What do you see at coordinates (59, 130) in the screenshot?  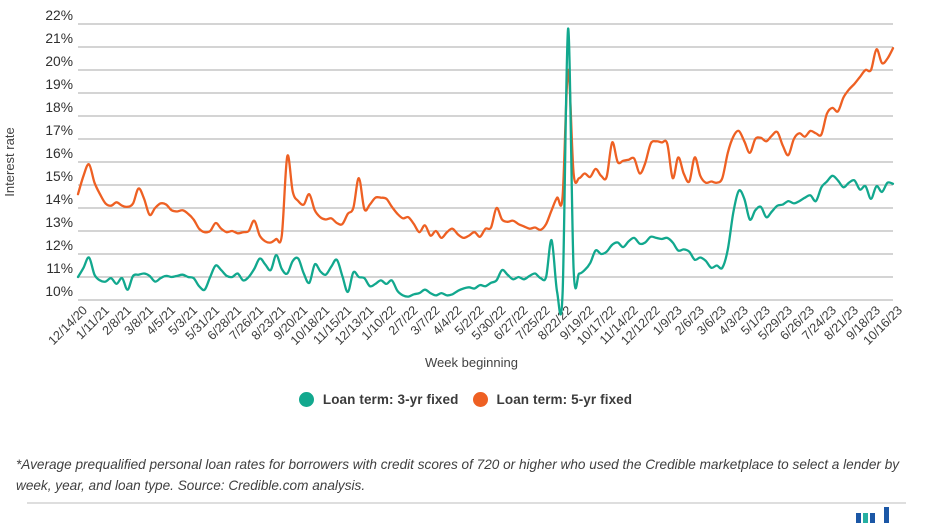 I see `y-axis-tick-label: 17%` at bounding box center [59, 130].